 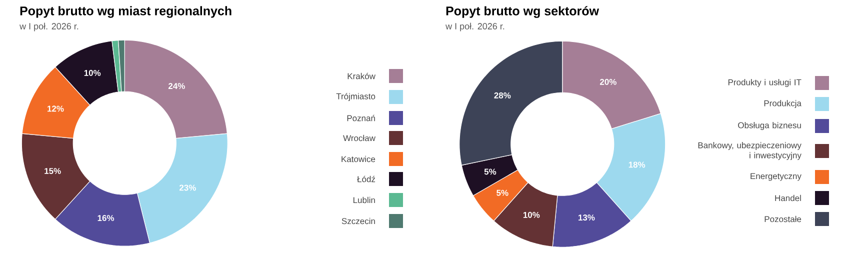 What do you see at coordinates (788, 198) in the screenshot?
I see `legend-label: Handel` at bounding box center [788, 198].